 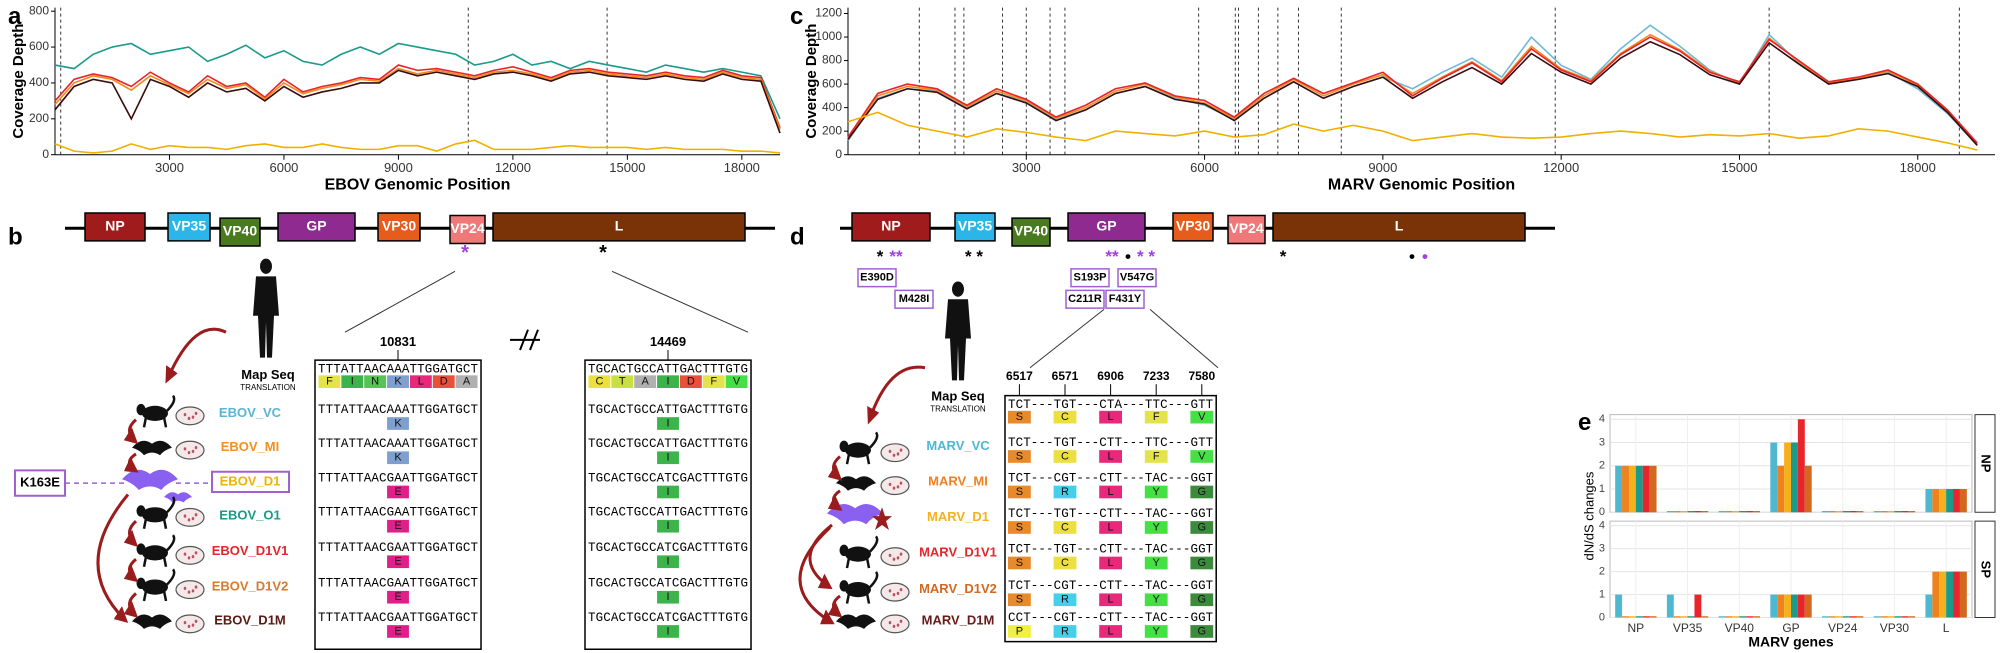 What do you see at coordinates (680, 301) in the screenshot?
I see `connector` at bounding box center [680, 301].